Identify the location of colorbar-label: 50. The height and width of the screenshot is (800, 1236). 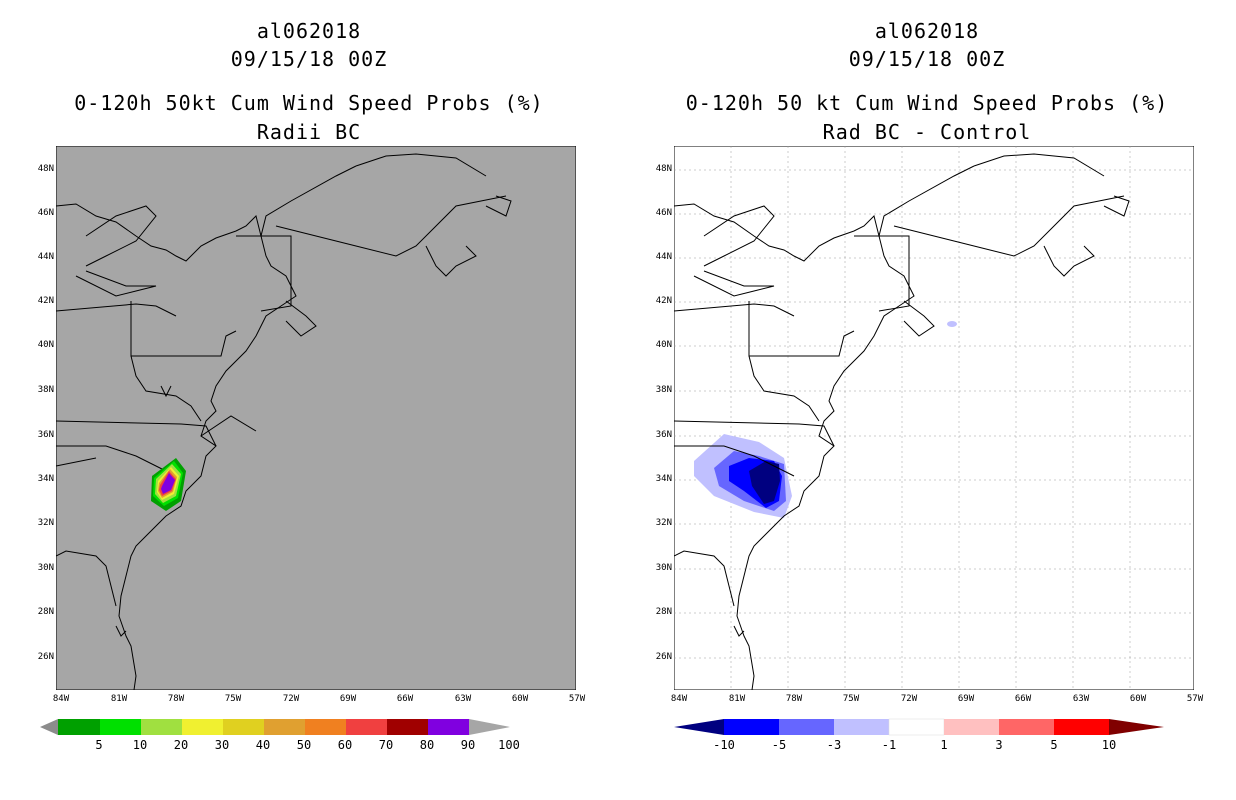
(304, 745).